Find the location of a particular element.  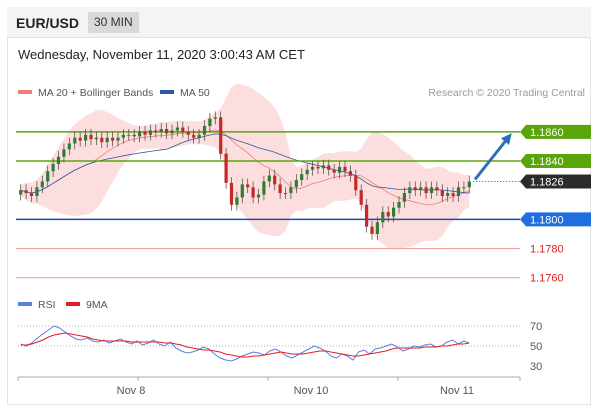

level-label-1.1860: 1.1860 is located at coordinates (547, 133).